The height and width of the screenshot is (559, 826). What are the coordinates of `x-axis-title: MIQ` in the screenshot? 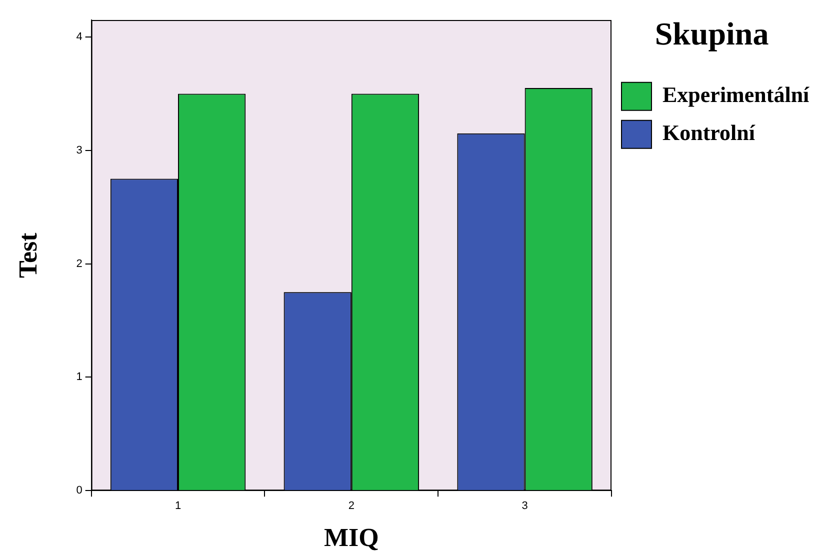 It's located at (351, 537).